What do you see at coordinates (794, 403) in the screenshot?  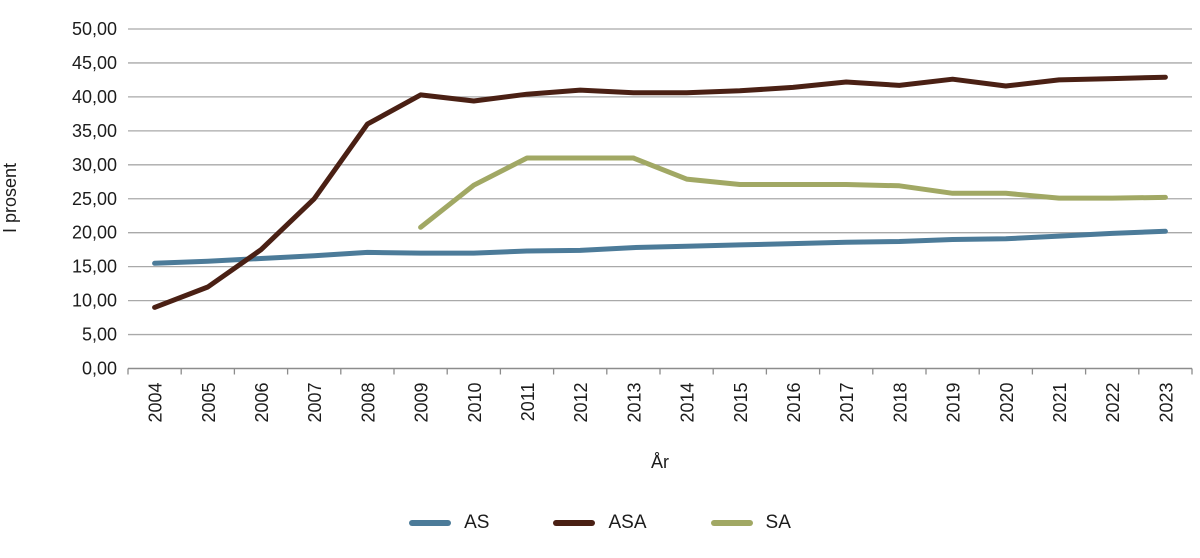 I see `x-tick-label: 2016` at bounding box center [794, 403].